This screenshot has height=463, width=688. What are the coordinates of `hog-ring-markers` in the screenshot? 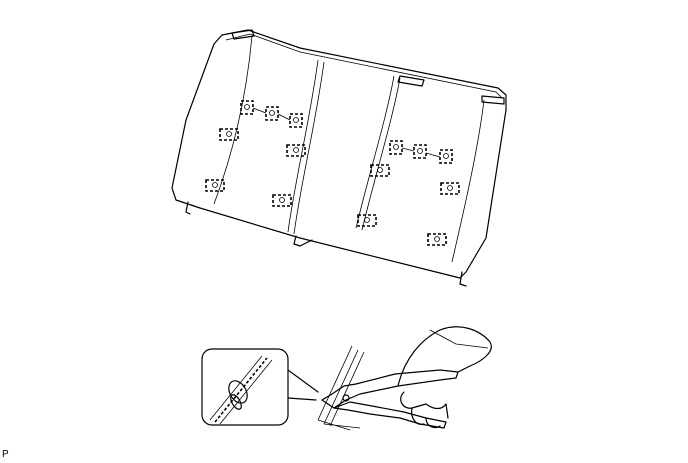 It's located at (332, 173).